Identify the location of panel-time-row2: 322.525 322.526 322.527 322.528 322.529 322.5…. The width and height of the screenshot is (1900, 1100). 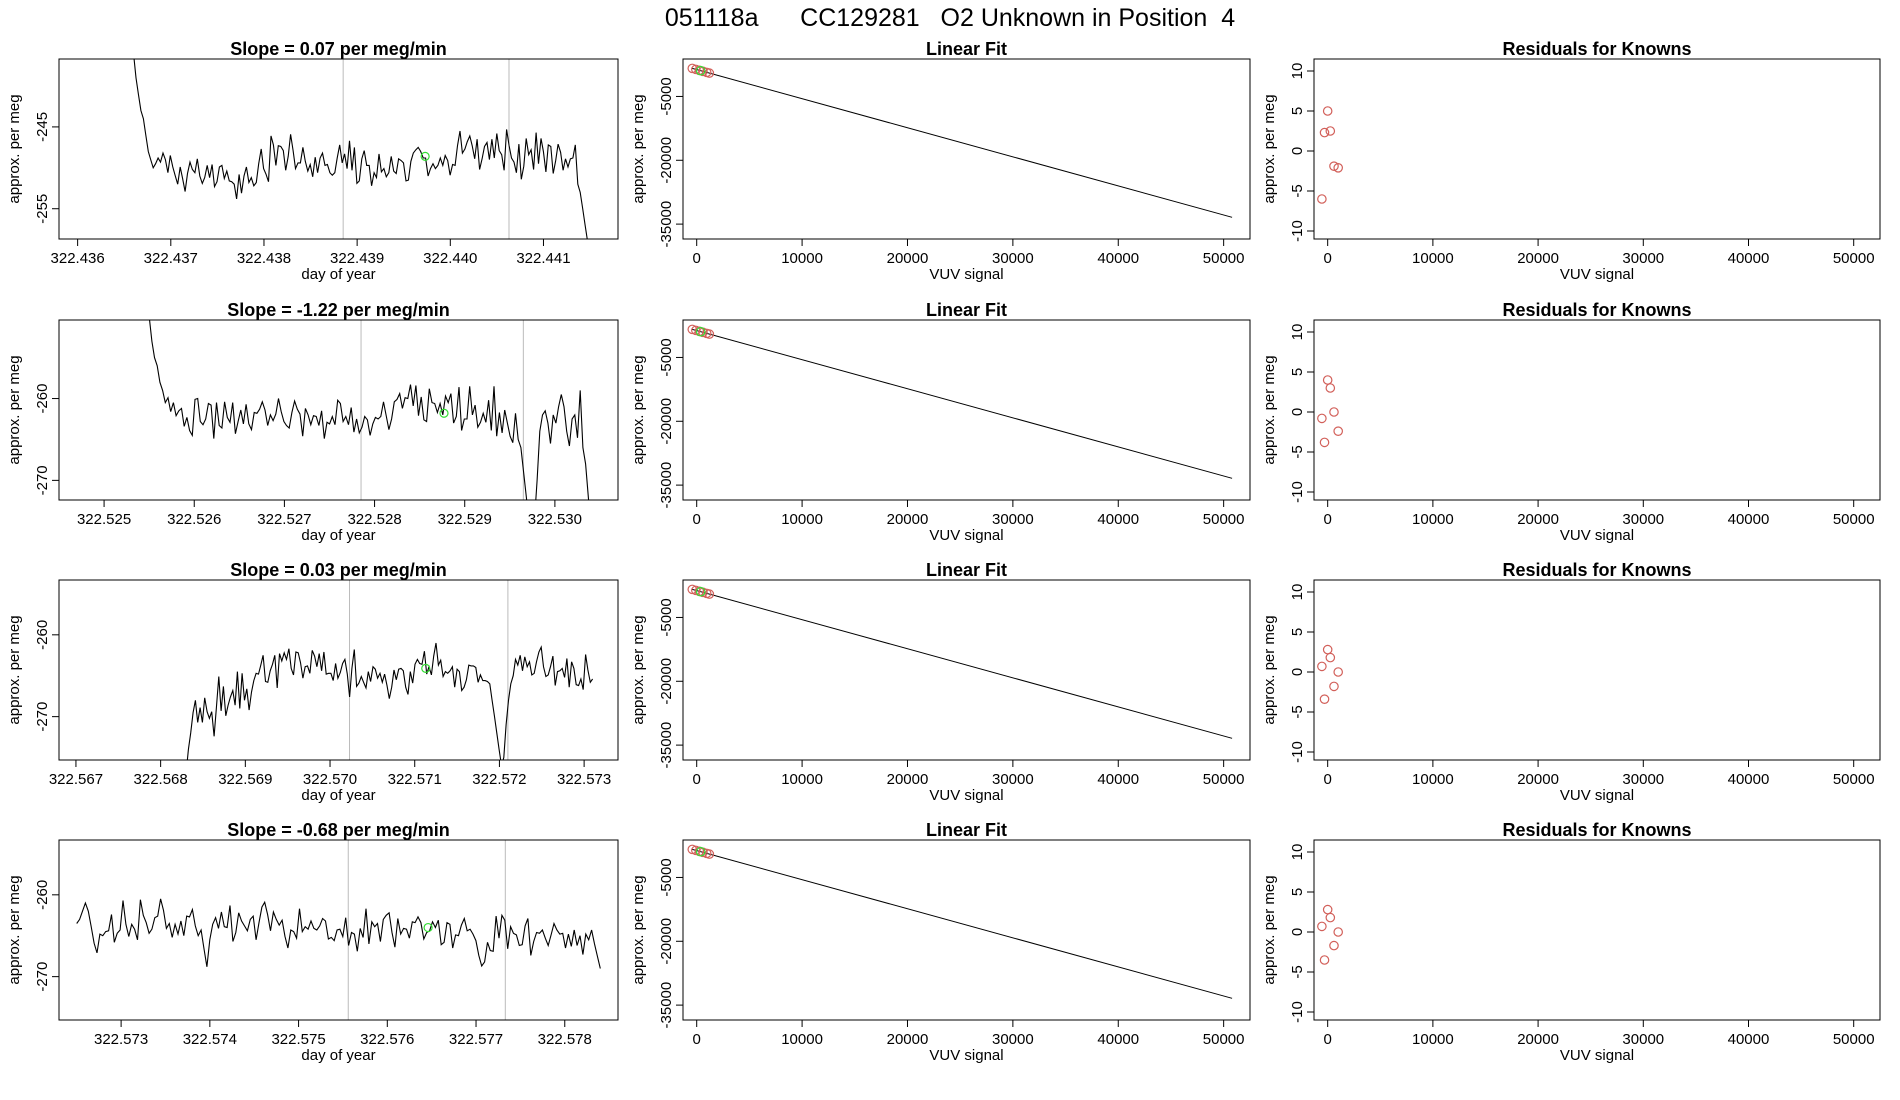
(312, 422).